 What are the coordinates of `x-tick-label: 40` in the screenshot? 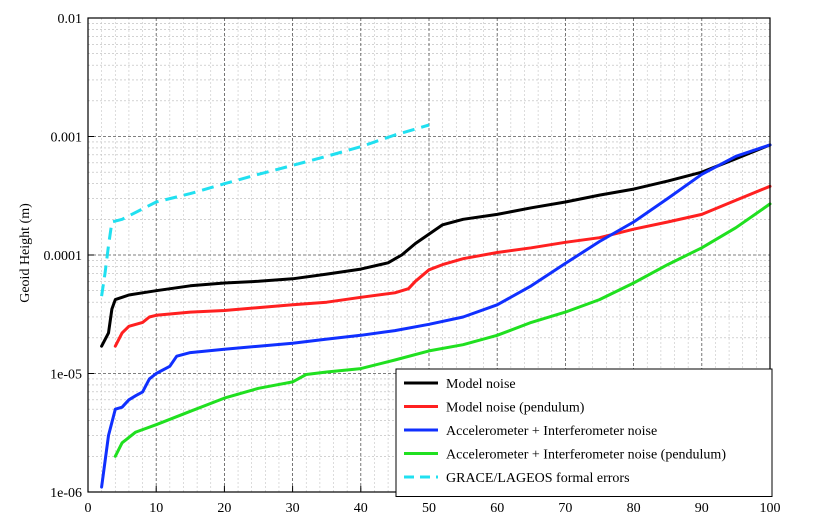 It's located at (361, 508).